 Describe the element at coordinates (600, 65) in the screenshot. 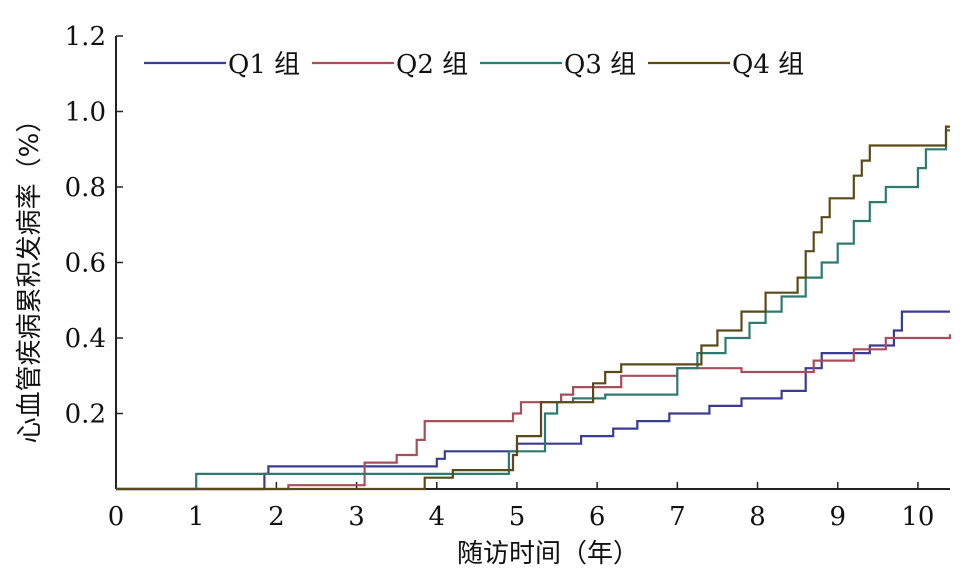

I see `legend-label-q3: Q3 组` at that location.